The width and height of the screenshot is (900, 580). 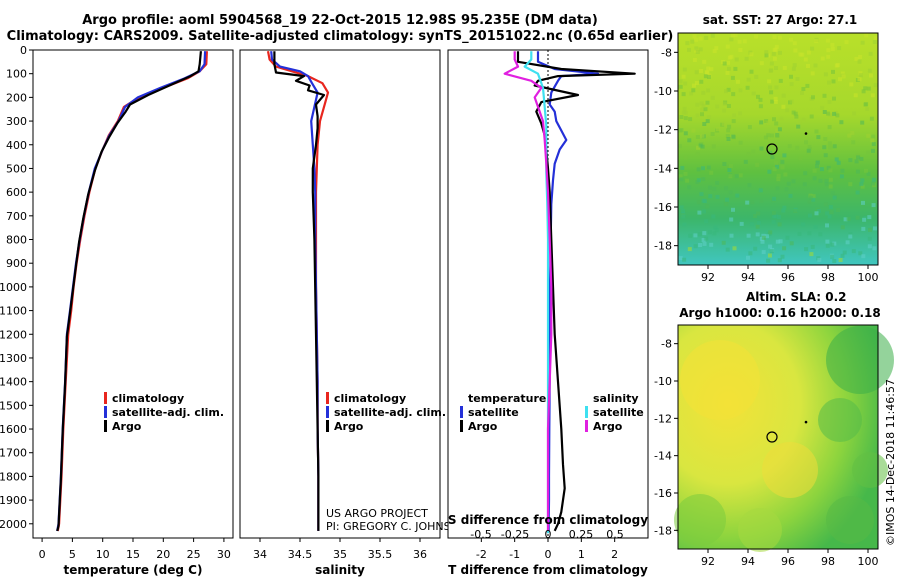 I want to click on depth-tick-label: 1500, so click(x=13, y=405).